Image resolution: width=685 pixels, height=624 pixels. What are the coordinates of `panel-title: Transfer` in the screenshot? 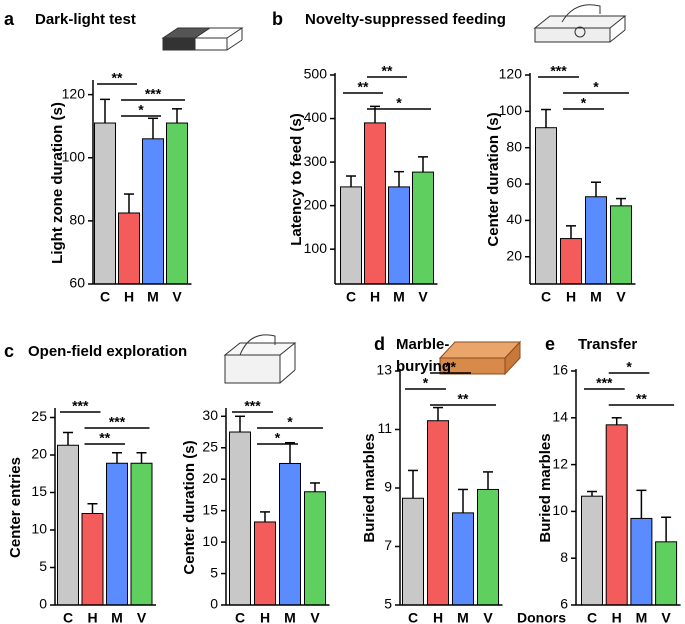 It's located at (607, 344).